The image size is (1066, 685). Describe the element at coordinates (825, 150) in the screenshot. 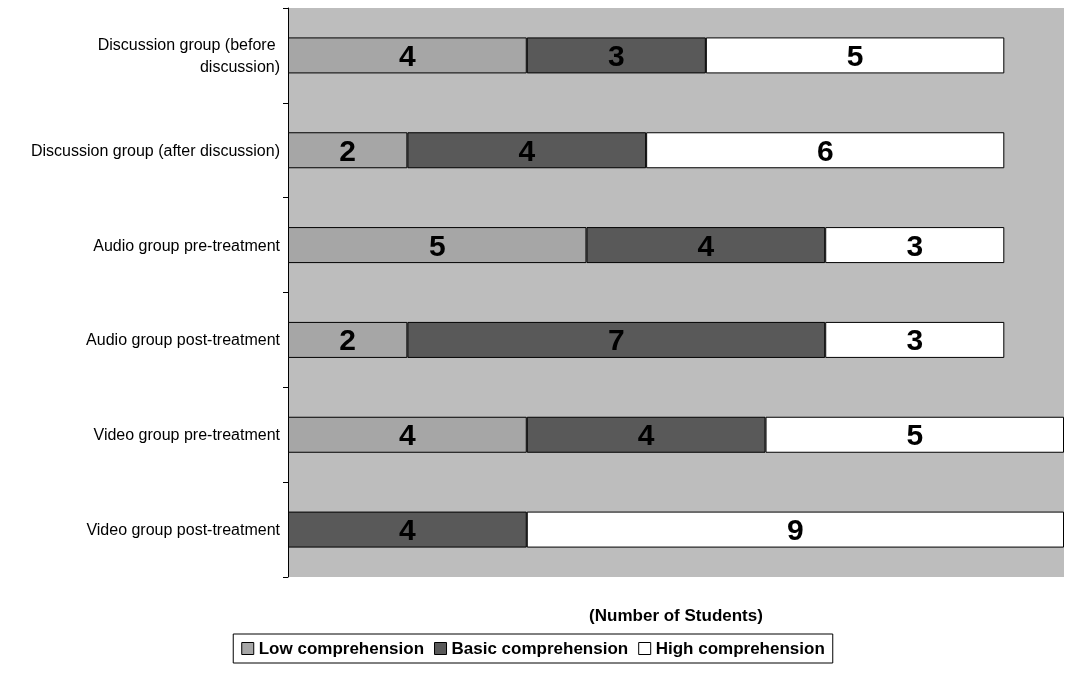

I see `data-label: 6` at that location.